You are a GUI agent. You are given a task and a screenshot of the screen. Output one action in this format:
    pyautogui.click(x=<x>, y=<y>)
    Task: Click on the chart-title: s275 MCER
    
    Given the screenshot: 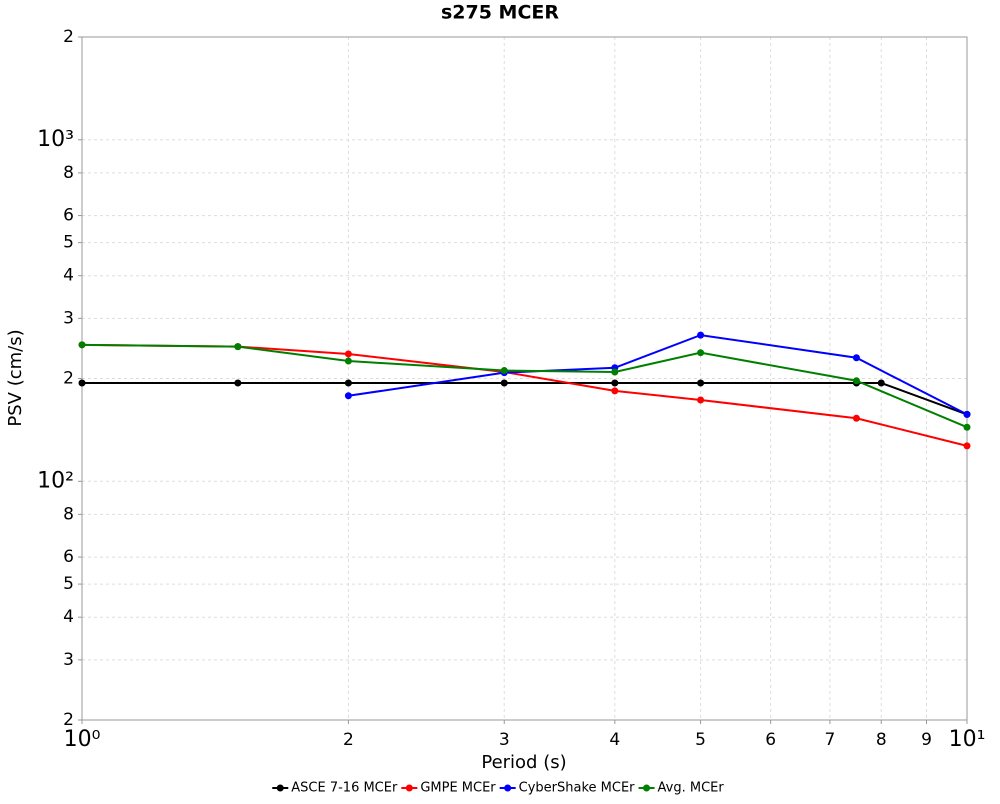 What is the action you would take?
    pyautogui.click(x=500, y=13)
    